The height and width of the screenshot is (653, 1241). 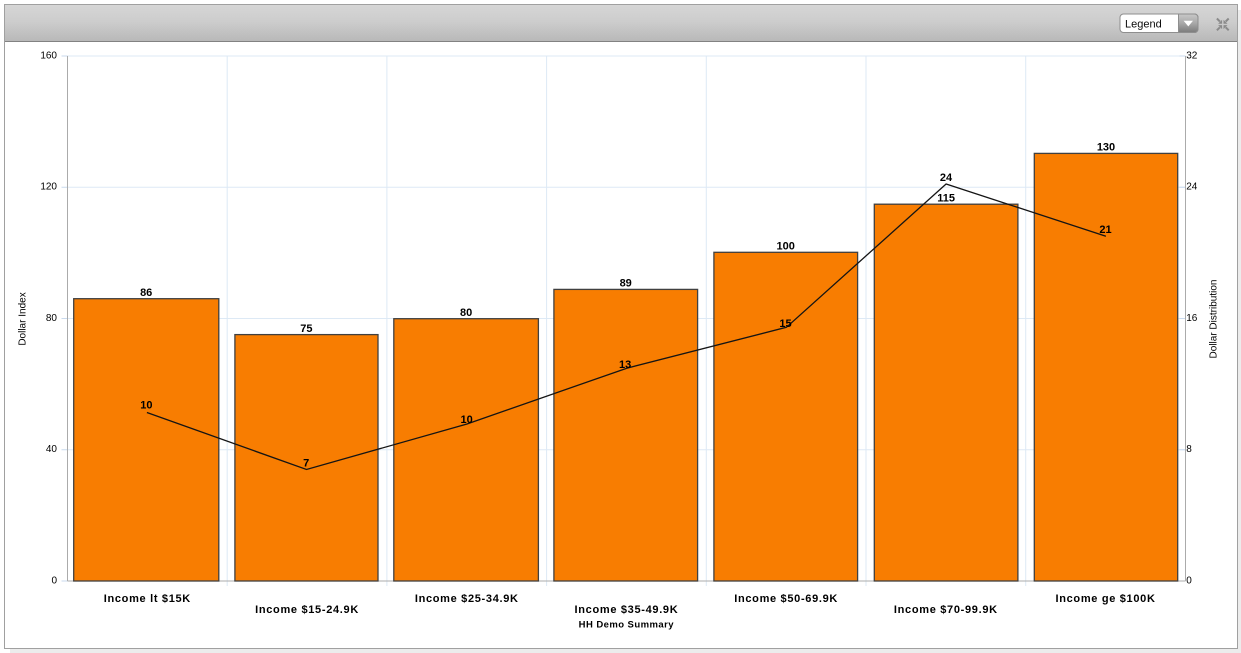 I want to click on svg-text: 89, so click(x=626, y=284).